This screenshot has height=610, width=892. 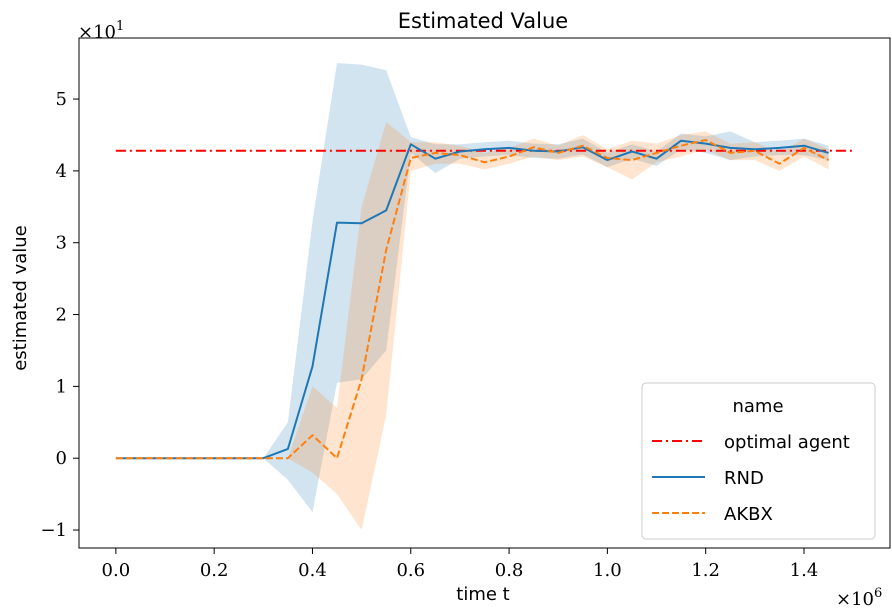 I want to click on y-tick-label: −1, so click(x=53, y=530).